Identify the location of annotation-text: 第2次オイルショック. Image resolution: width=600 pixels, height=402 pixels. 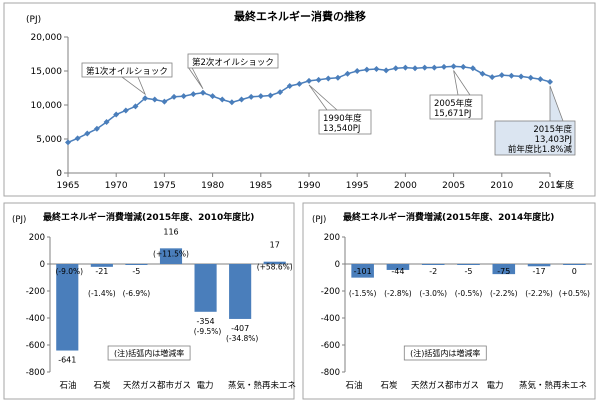
(233, 62).